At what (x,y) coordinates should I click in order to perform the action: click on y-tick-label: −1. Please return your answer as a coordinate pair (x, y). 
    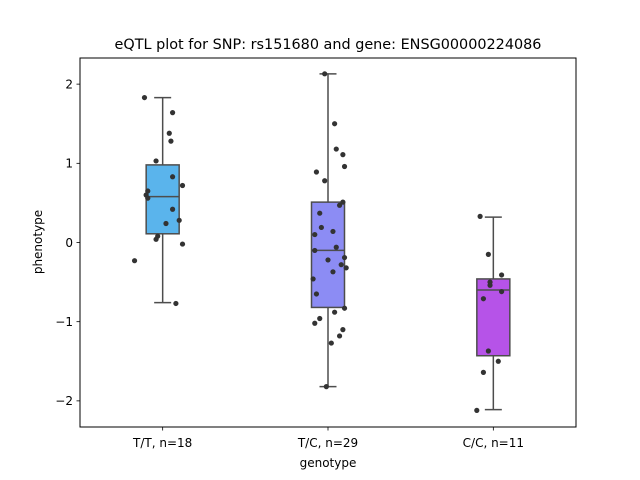
    Looking at the image, I should click on (64, 322).